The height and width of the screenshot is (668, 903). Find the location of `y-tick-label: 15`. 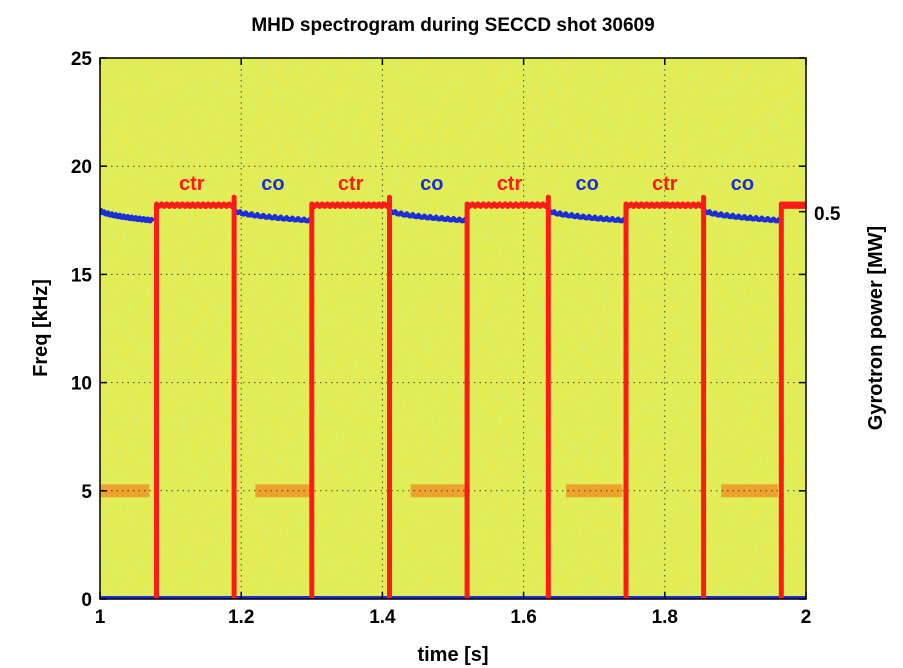

y-tick-label: 15 is located at coordinates (82, 275).